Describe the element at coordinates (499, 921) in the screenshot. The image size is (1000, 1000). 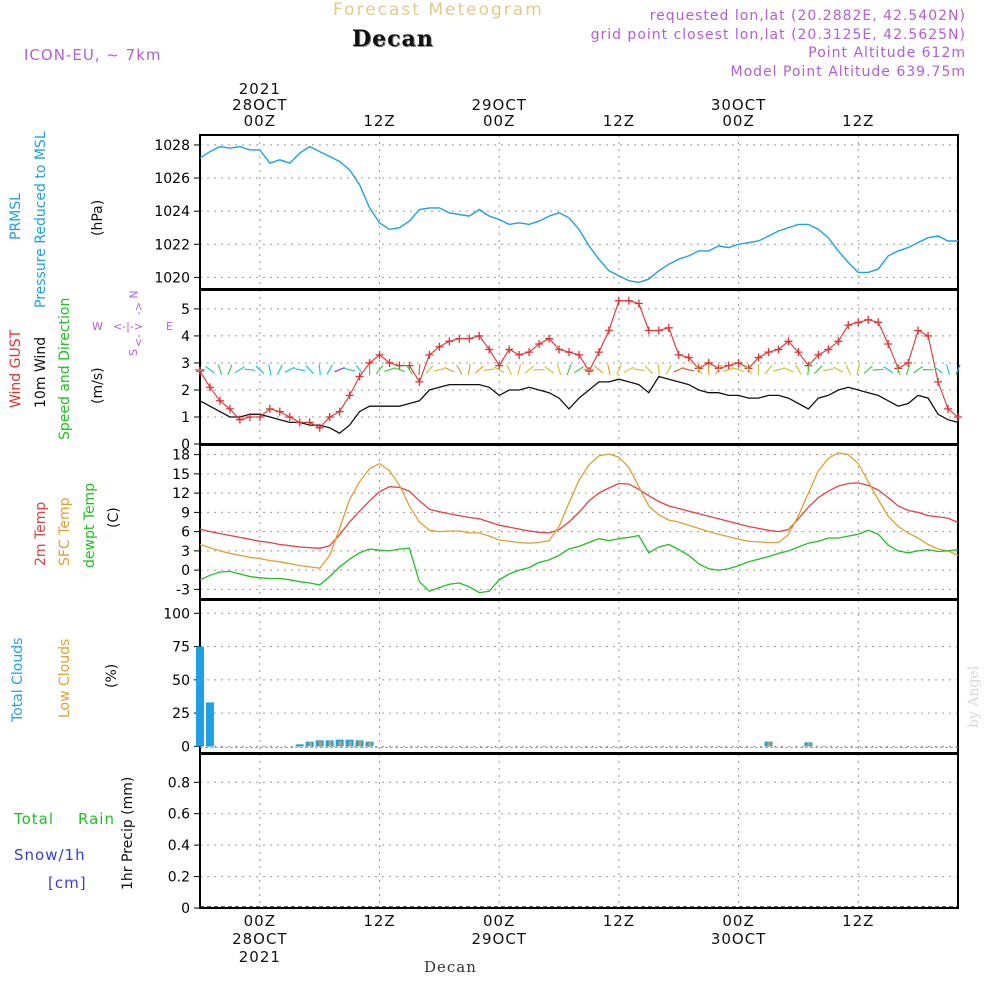
I see `bottom-tick-label: 00Z` at that location.